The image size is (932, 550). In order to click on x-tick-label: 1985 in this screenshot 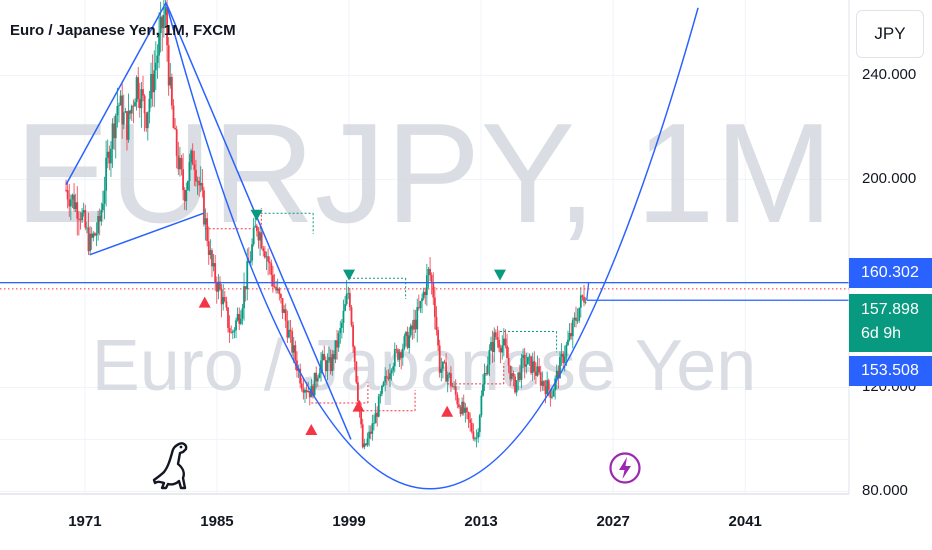, I will do `click(217, 521)`.